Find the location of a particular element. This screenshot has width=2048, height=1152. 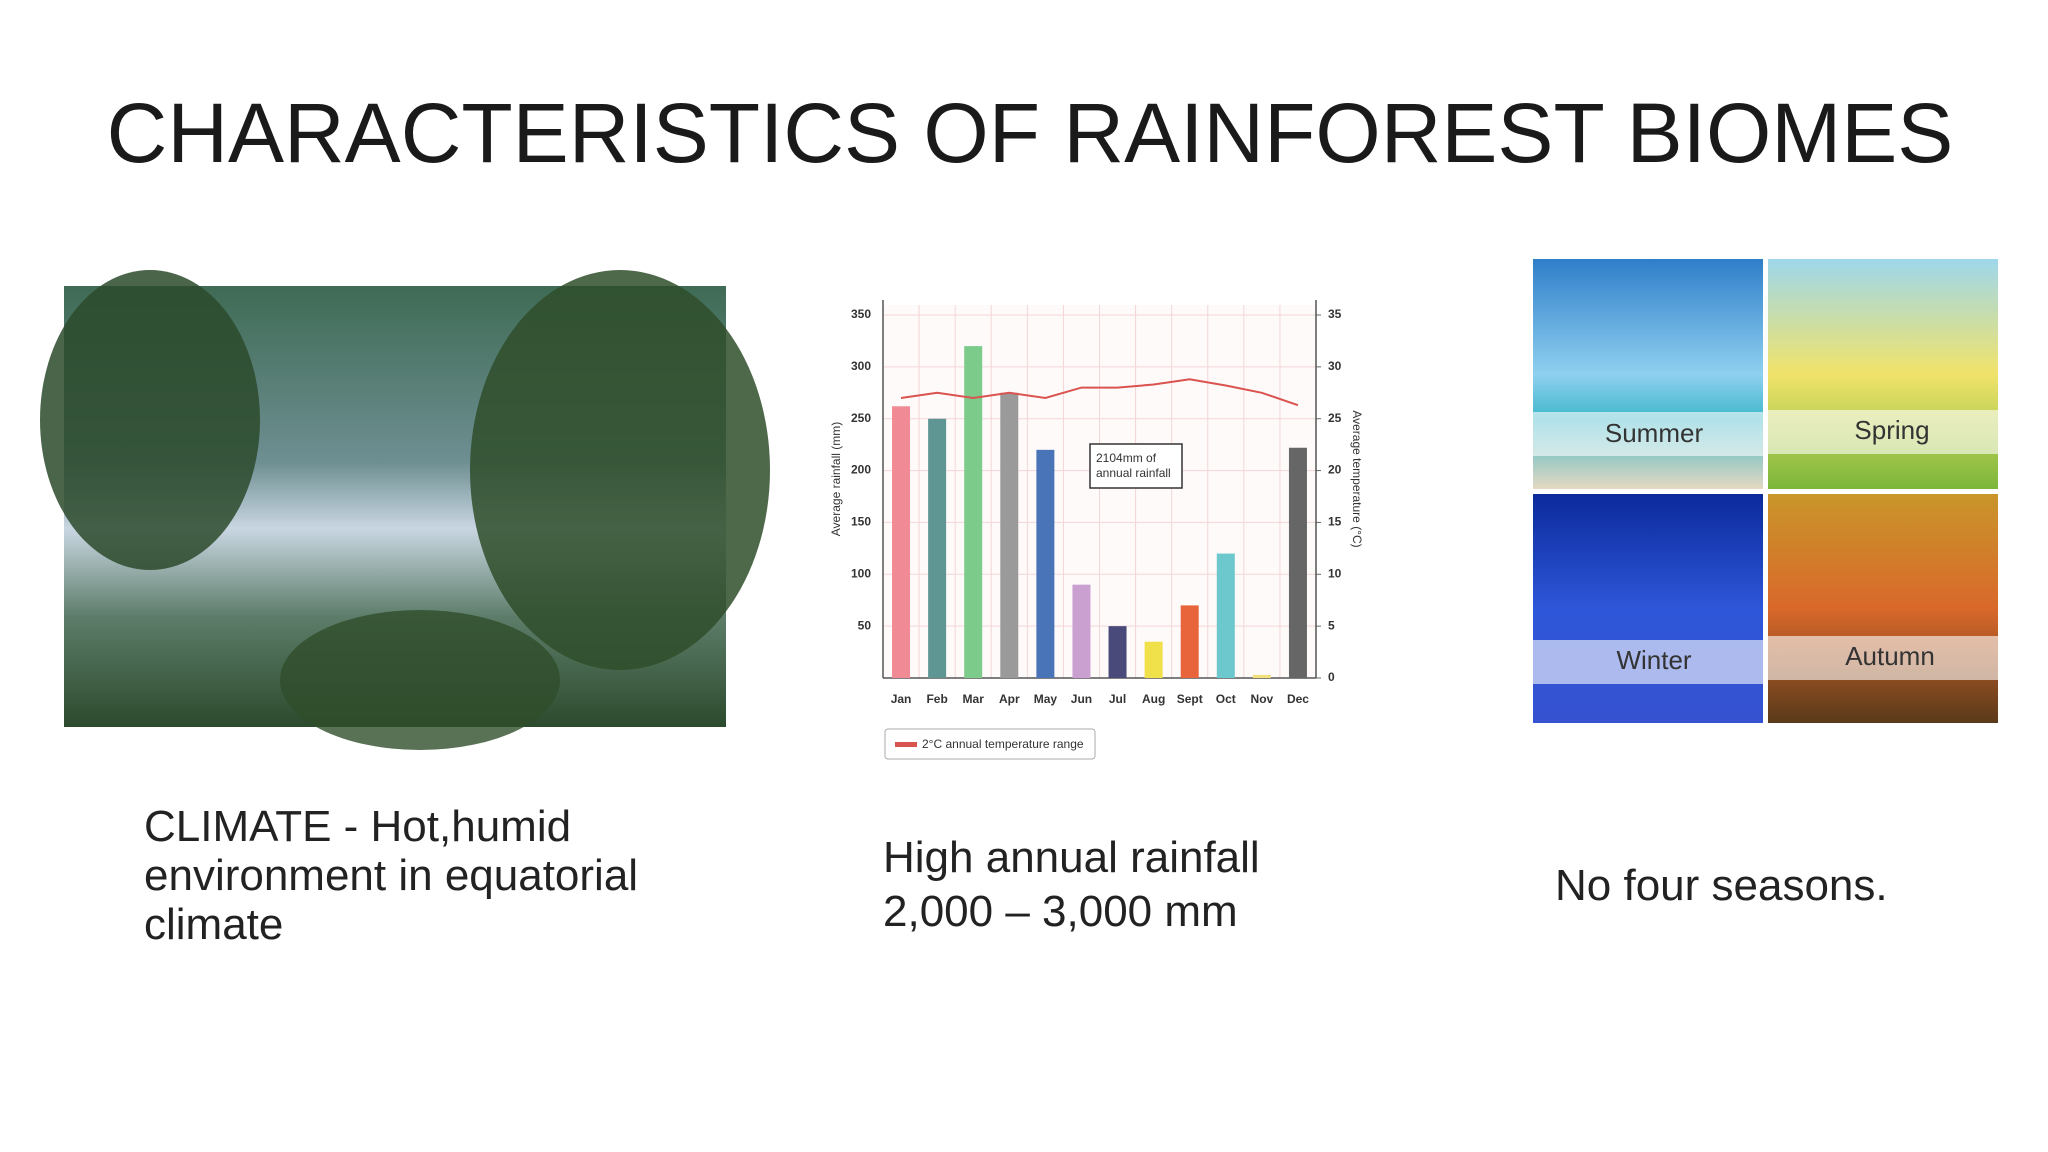

y2-tick-label: 0 is located at coordinates (1331, 677).